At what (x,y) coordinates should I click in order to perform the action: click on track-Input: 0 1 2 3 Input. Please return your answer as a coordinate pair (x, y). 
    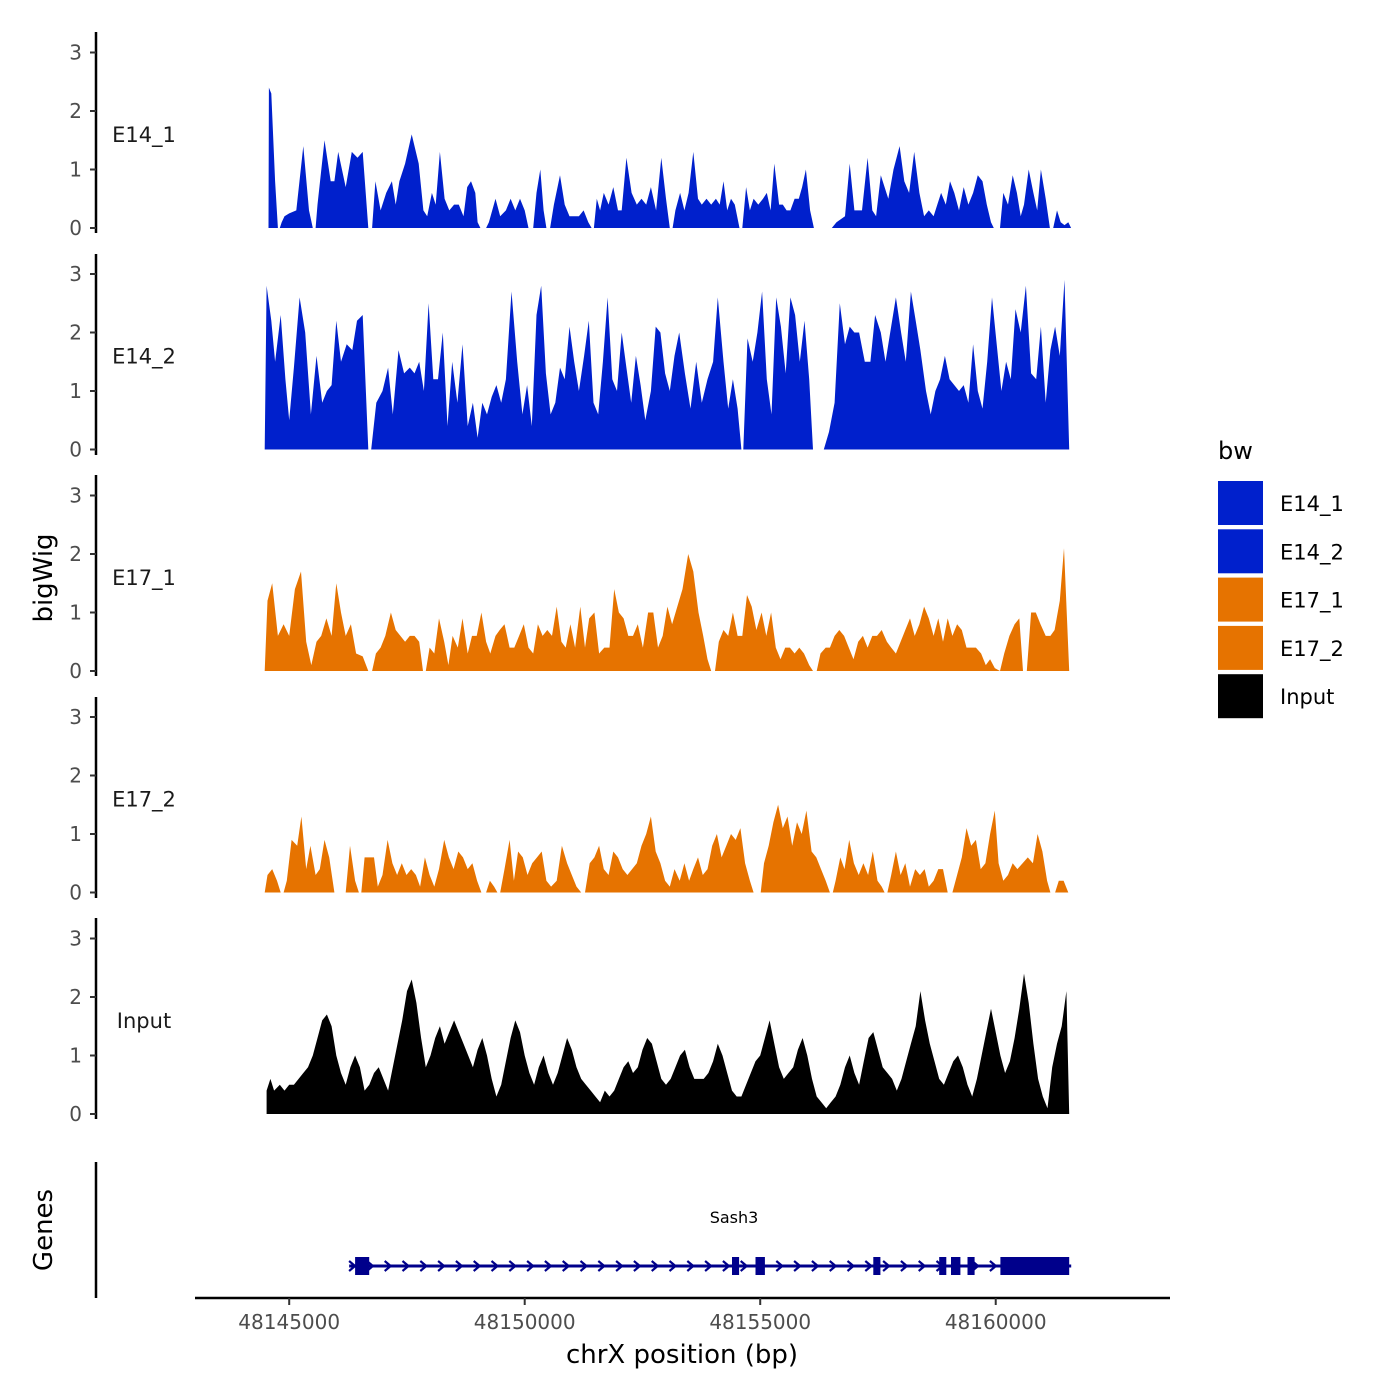
    Looking at the image, I should click on (569, 1022).